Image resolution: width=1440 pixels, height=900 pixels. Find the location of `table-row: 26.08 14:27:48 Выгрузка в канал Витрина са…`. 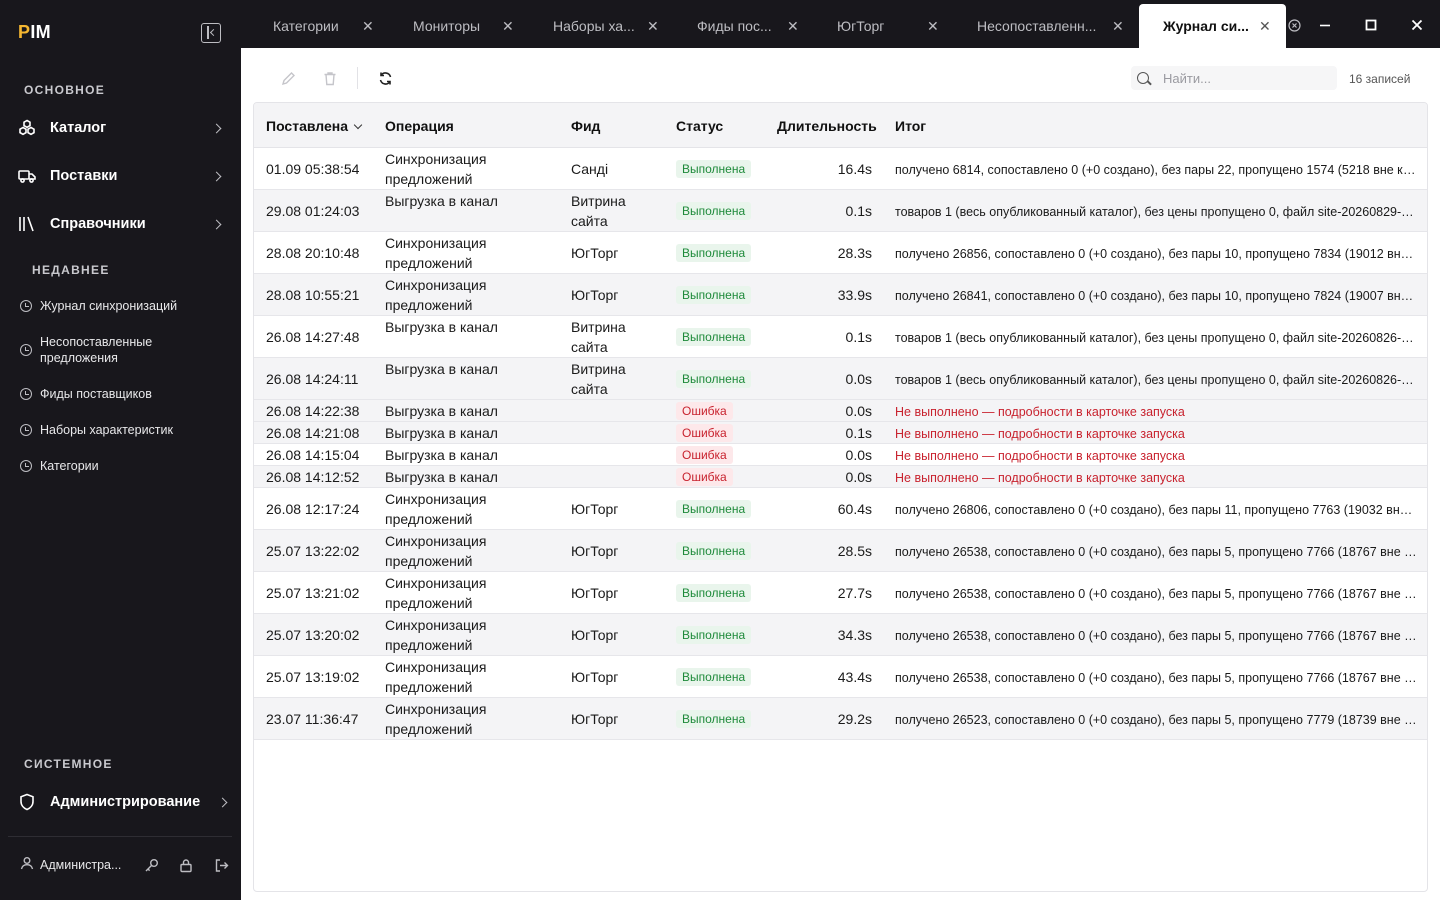

table-row: 26.08 14:27:48 Выгрузка в канал Витрина са… is located at coordinates (840, 337).